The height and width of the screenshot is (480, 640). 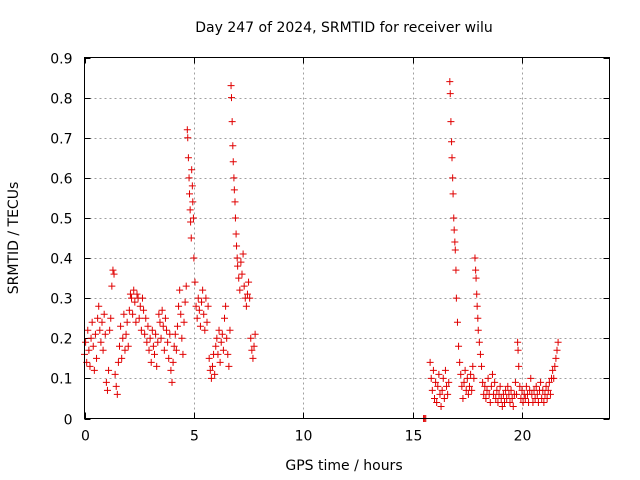 What do you see at coordinates (61, 300) in the screenshot?
I see `y-tick-label: 0.3` at bounding box center [61, 300].